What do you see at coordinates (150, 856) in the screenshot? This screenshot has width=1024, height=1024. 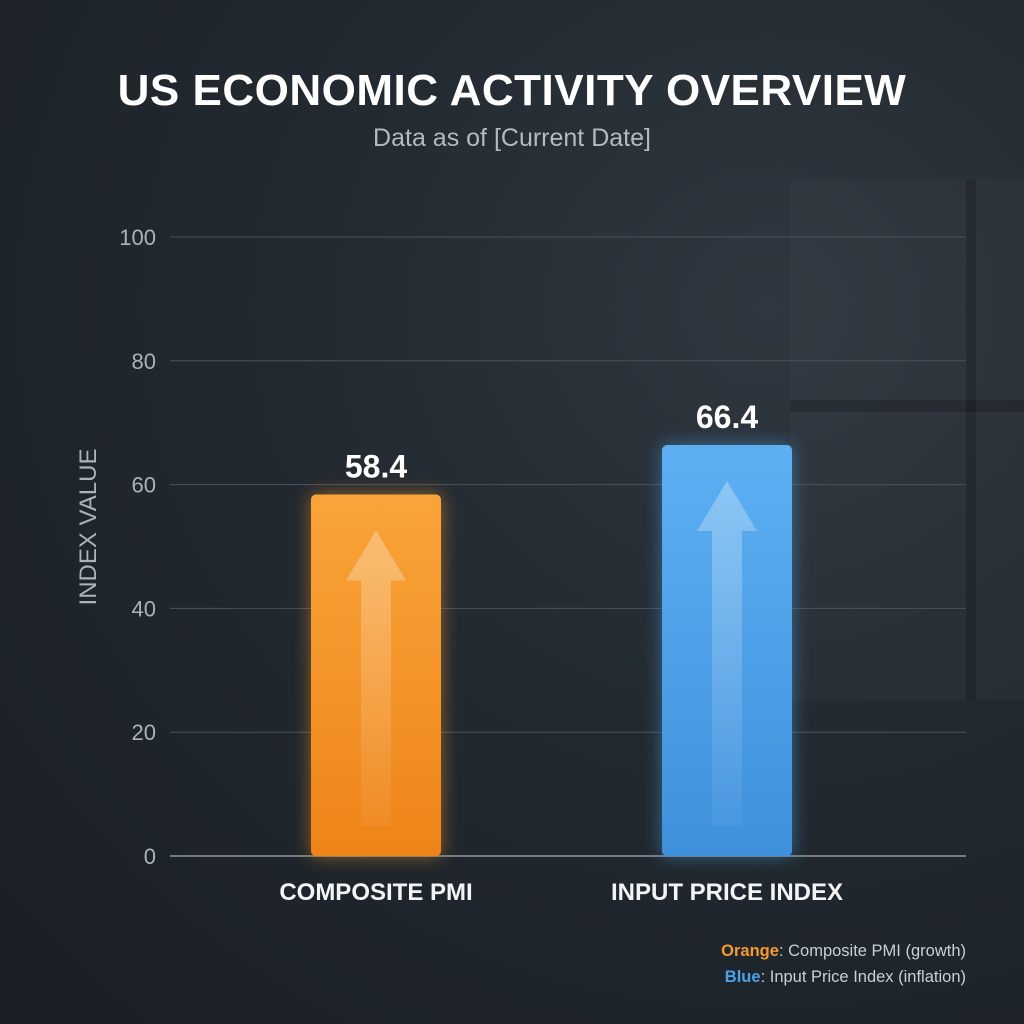 I see `y-tick-label: 0` at bounding box center [150, 856].